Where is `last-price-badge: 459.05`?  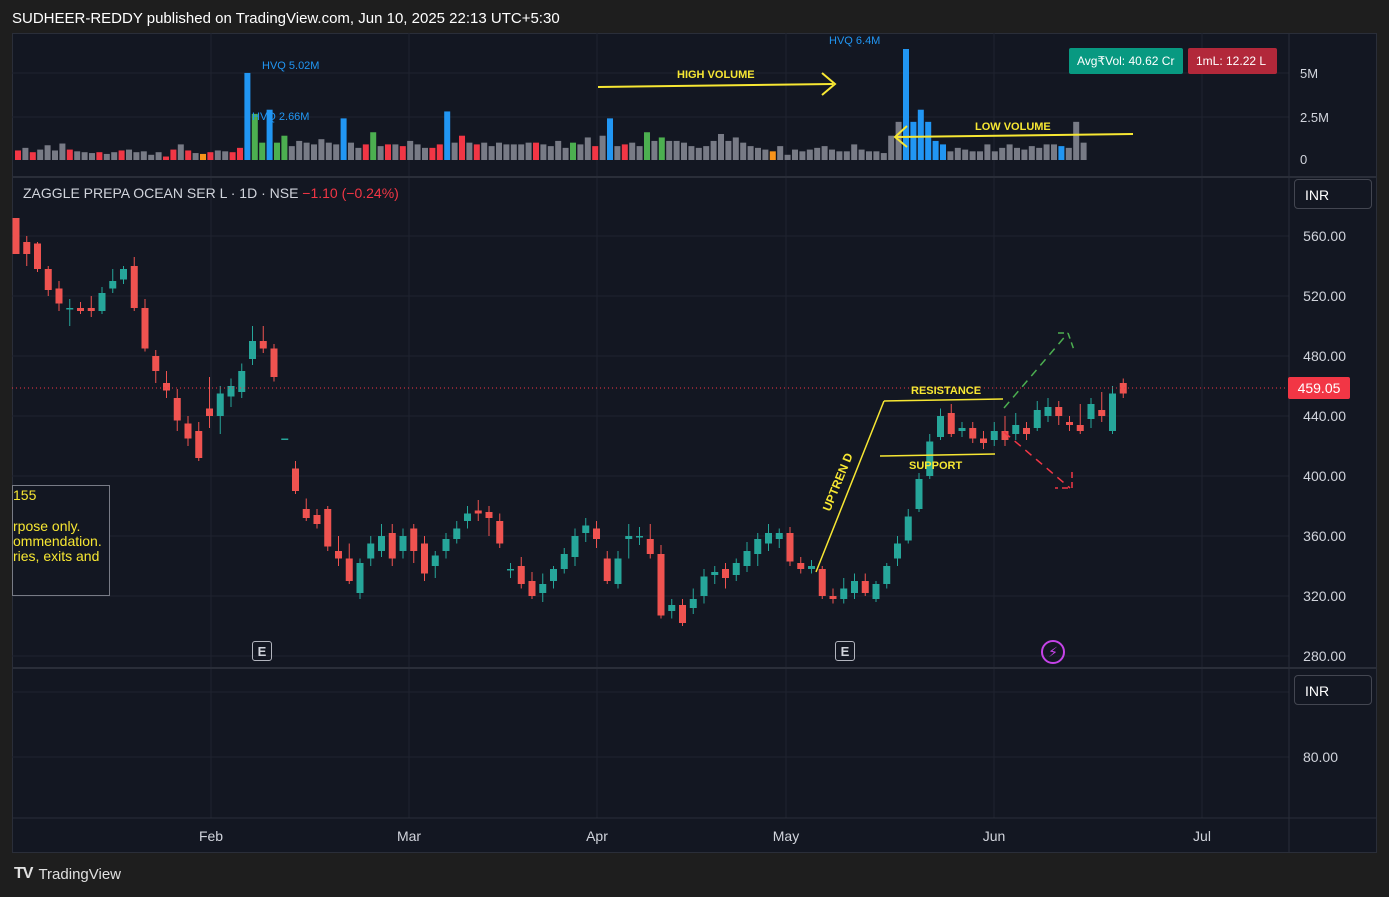 last-price-badge: 459.05 is located at coordinates (1319, 388).